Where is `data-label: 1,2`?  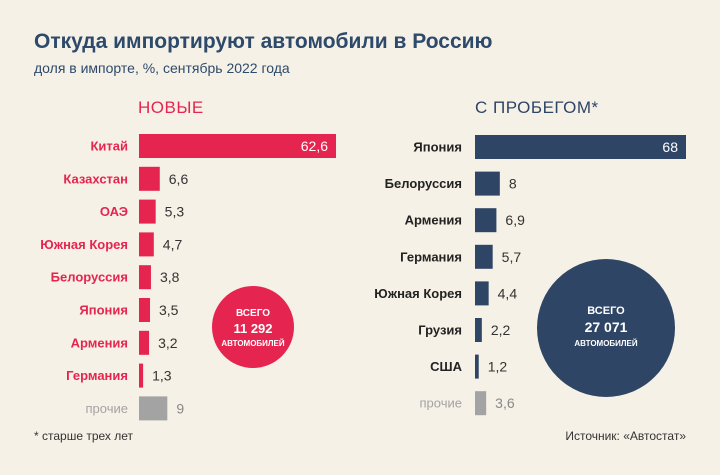
data-label: 1,2 is located at coordinates (498, 367).